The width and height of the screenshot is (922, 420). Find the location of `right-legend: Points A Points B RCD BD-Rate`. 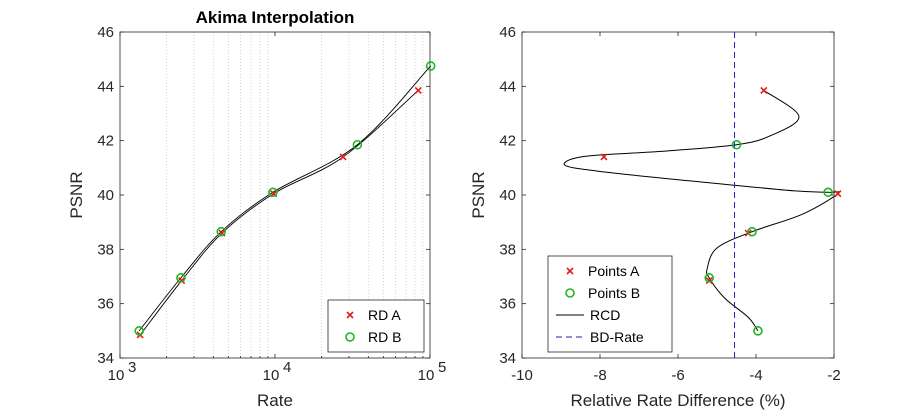

right-legend: Points A Points B RCD BD-Rate is located at coordinates (610, 304).